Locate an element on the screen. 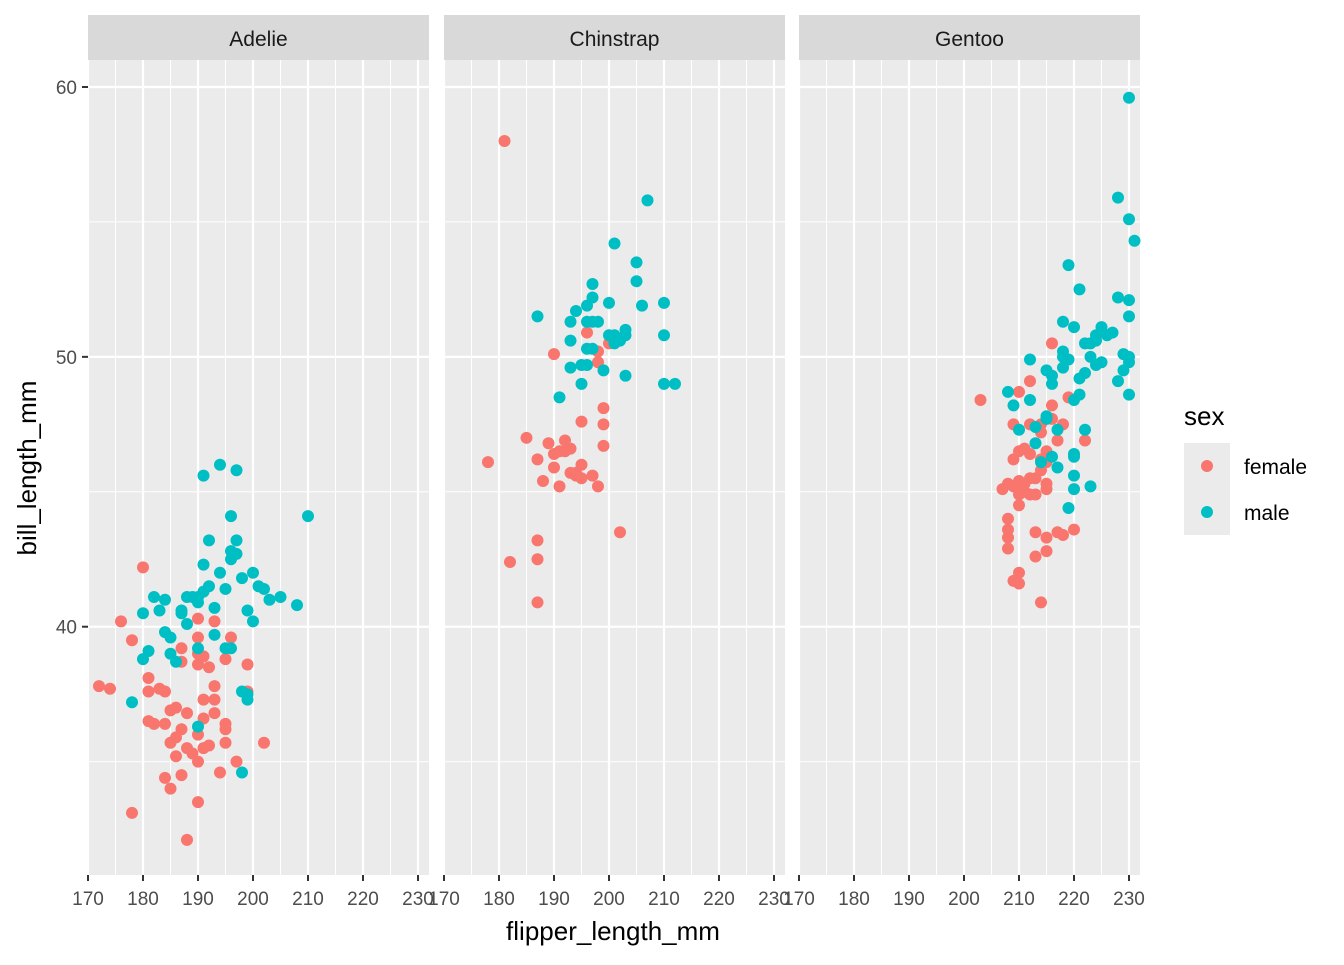 The height and width of the screenshot is (965, 1344). y-tick-label: 40 is located at coordinates (66, 628).